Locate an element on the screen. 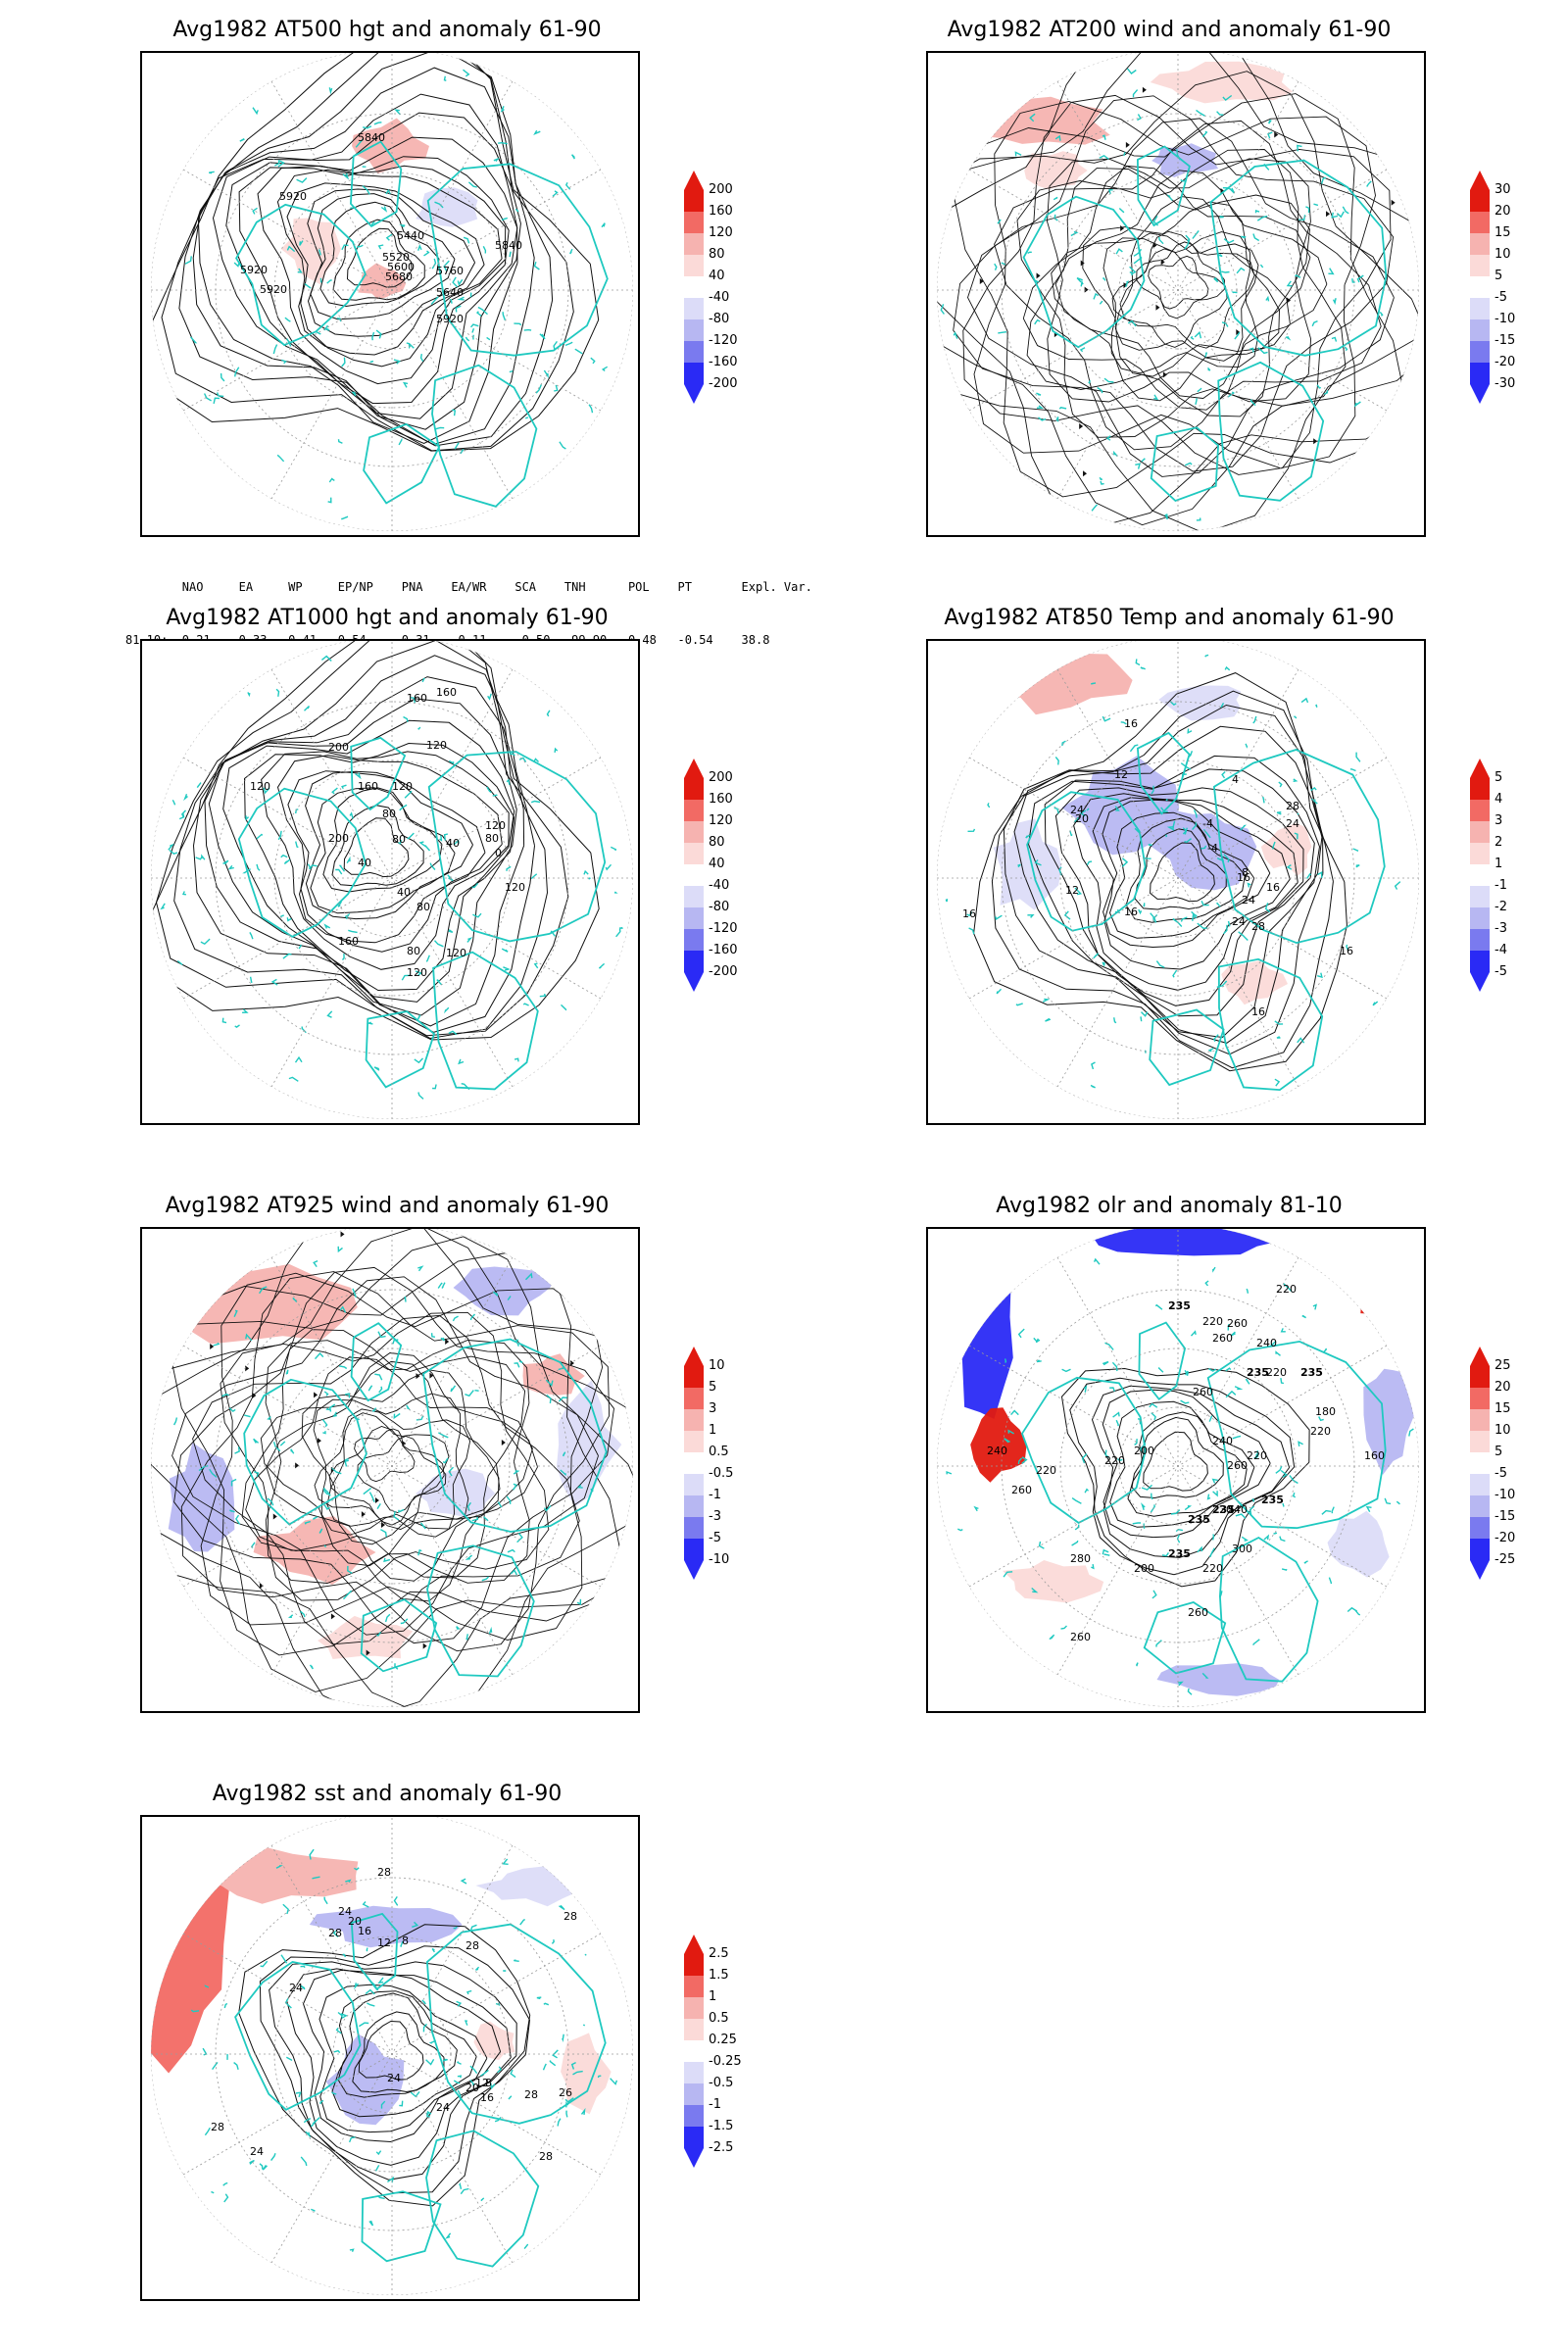 Image resolution: width=1568 pixels, height=2352 pixels. colorbar-label: 1.5 is located at coordinates (719, 1975).